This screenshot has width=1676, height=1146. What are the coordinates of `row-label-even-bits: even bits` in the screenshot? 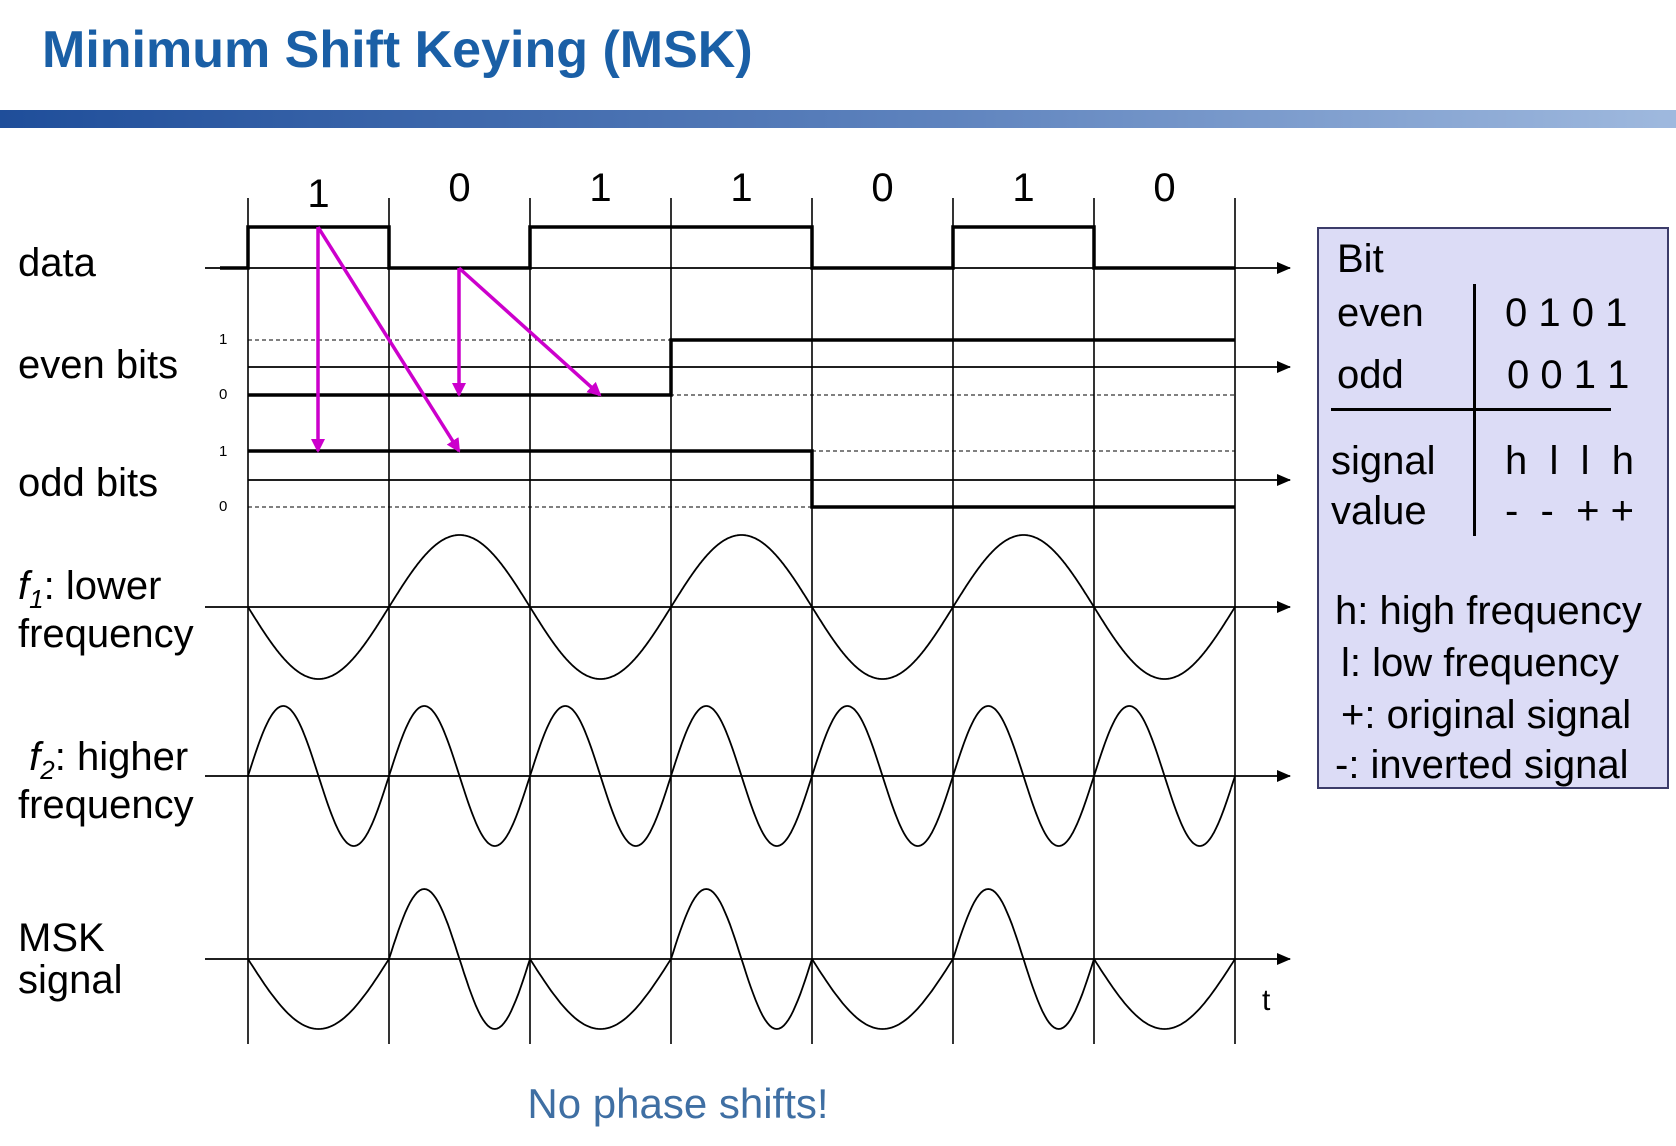 It's located at (98, 365).